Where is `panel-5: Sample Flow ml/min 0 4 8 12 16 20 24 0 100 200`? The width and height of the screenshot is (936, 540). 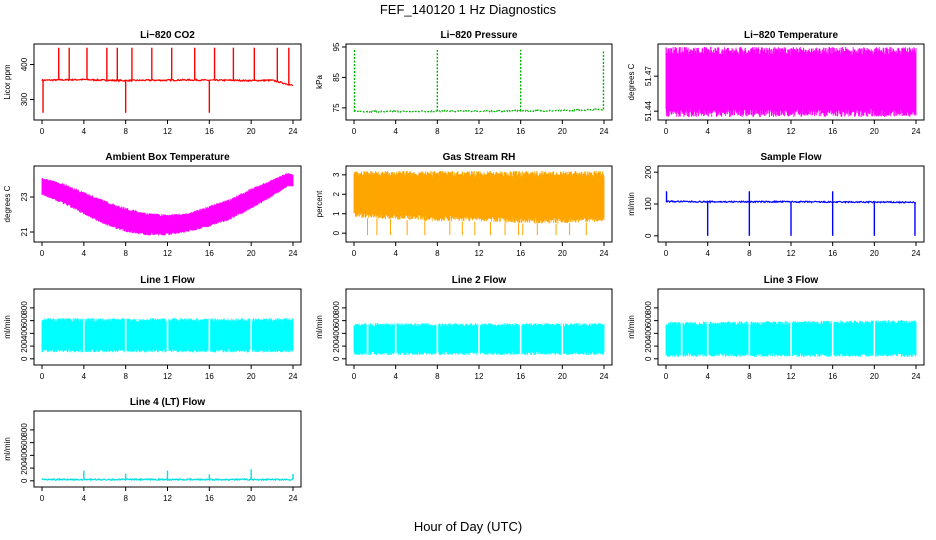
panel-5: Sample Flow ml/min 0 4 8 12 16 20 24 0 100 200 is located at coordinates (776, 205).